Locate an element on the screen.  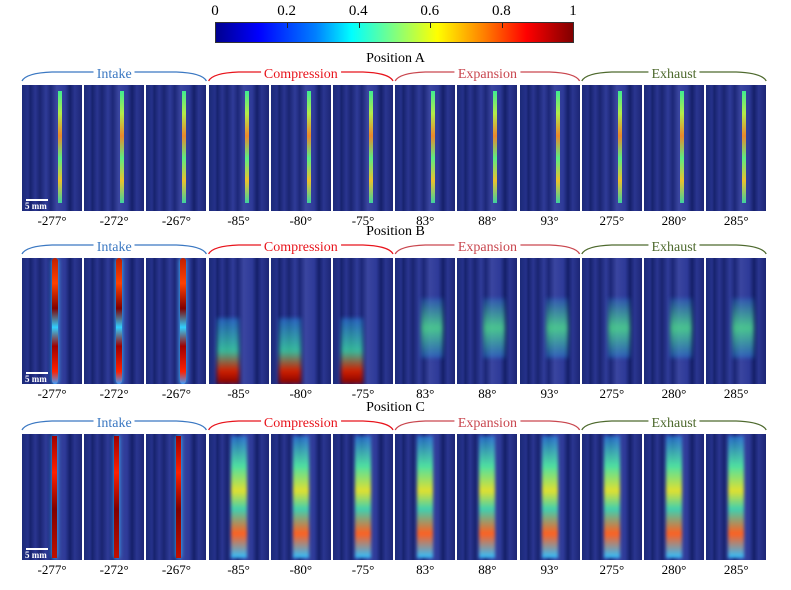
position-title: Position B is located at coordinates (395, 231).